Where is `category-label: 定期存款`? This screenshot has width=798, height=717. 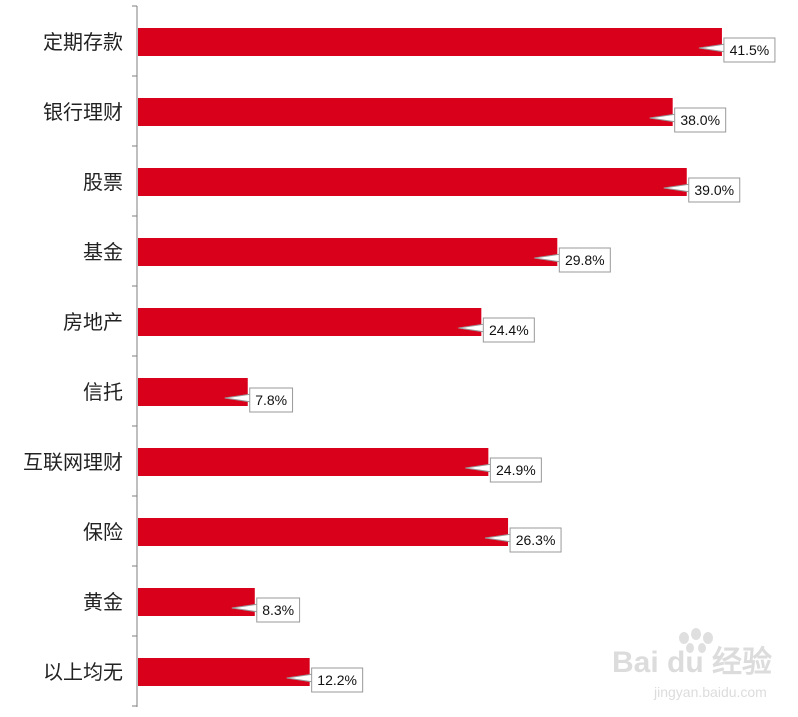
category-label: 定期存款 is located at coordinates (83, 42).